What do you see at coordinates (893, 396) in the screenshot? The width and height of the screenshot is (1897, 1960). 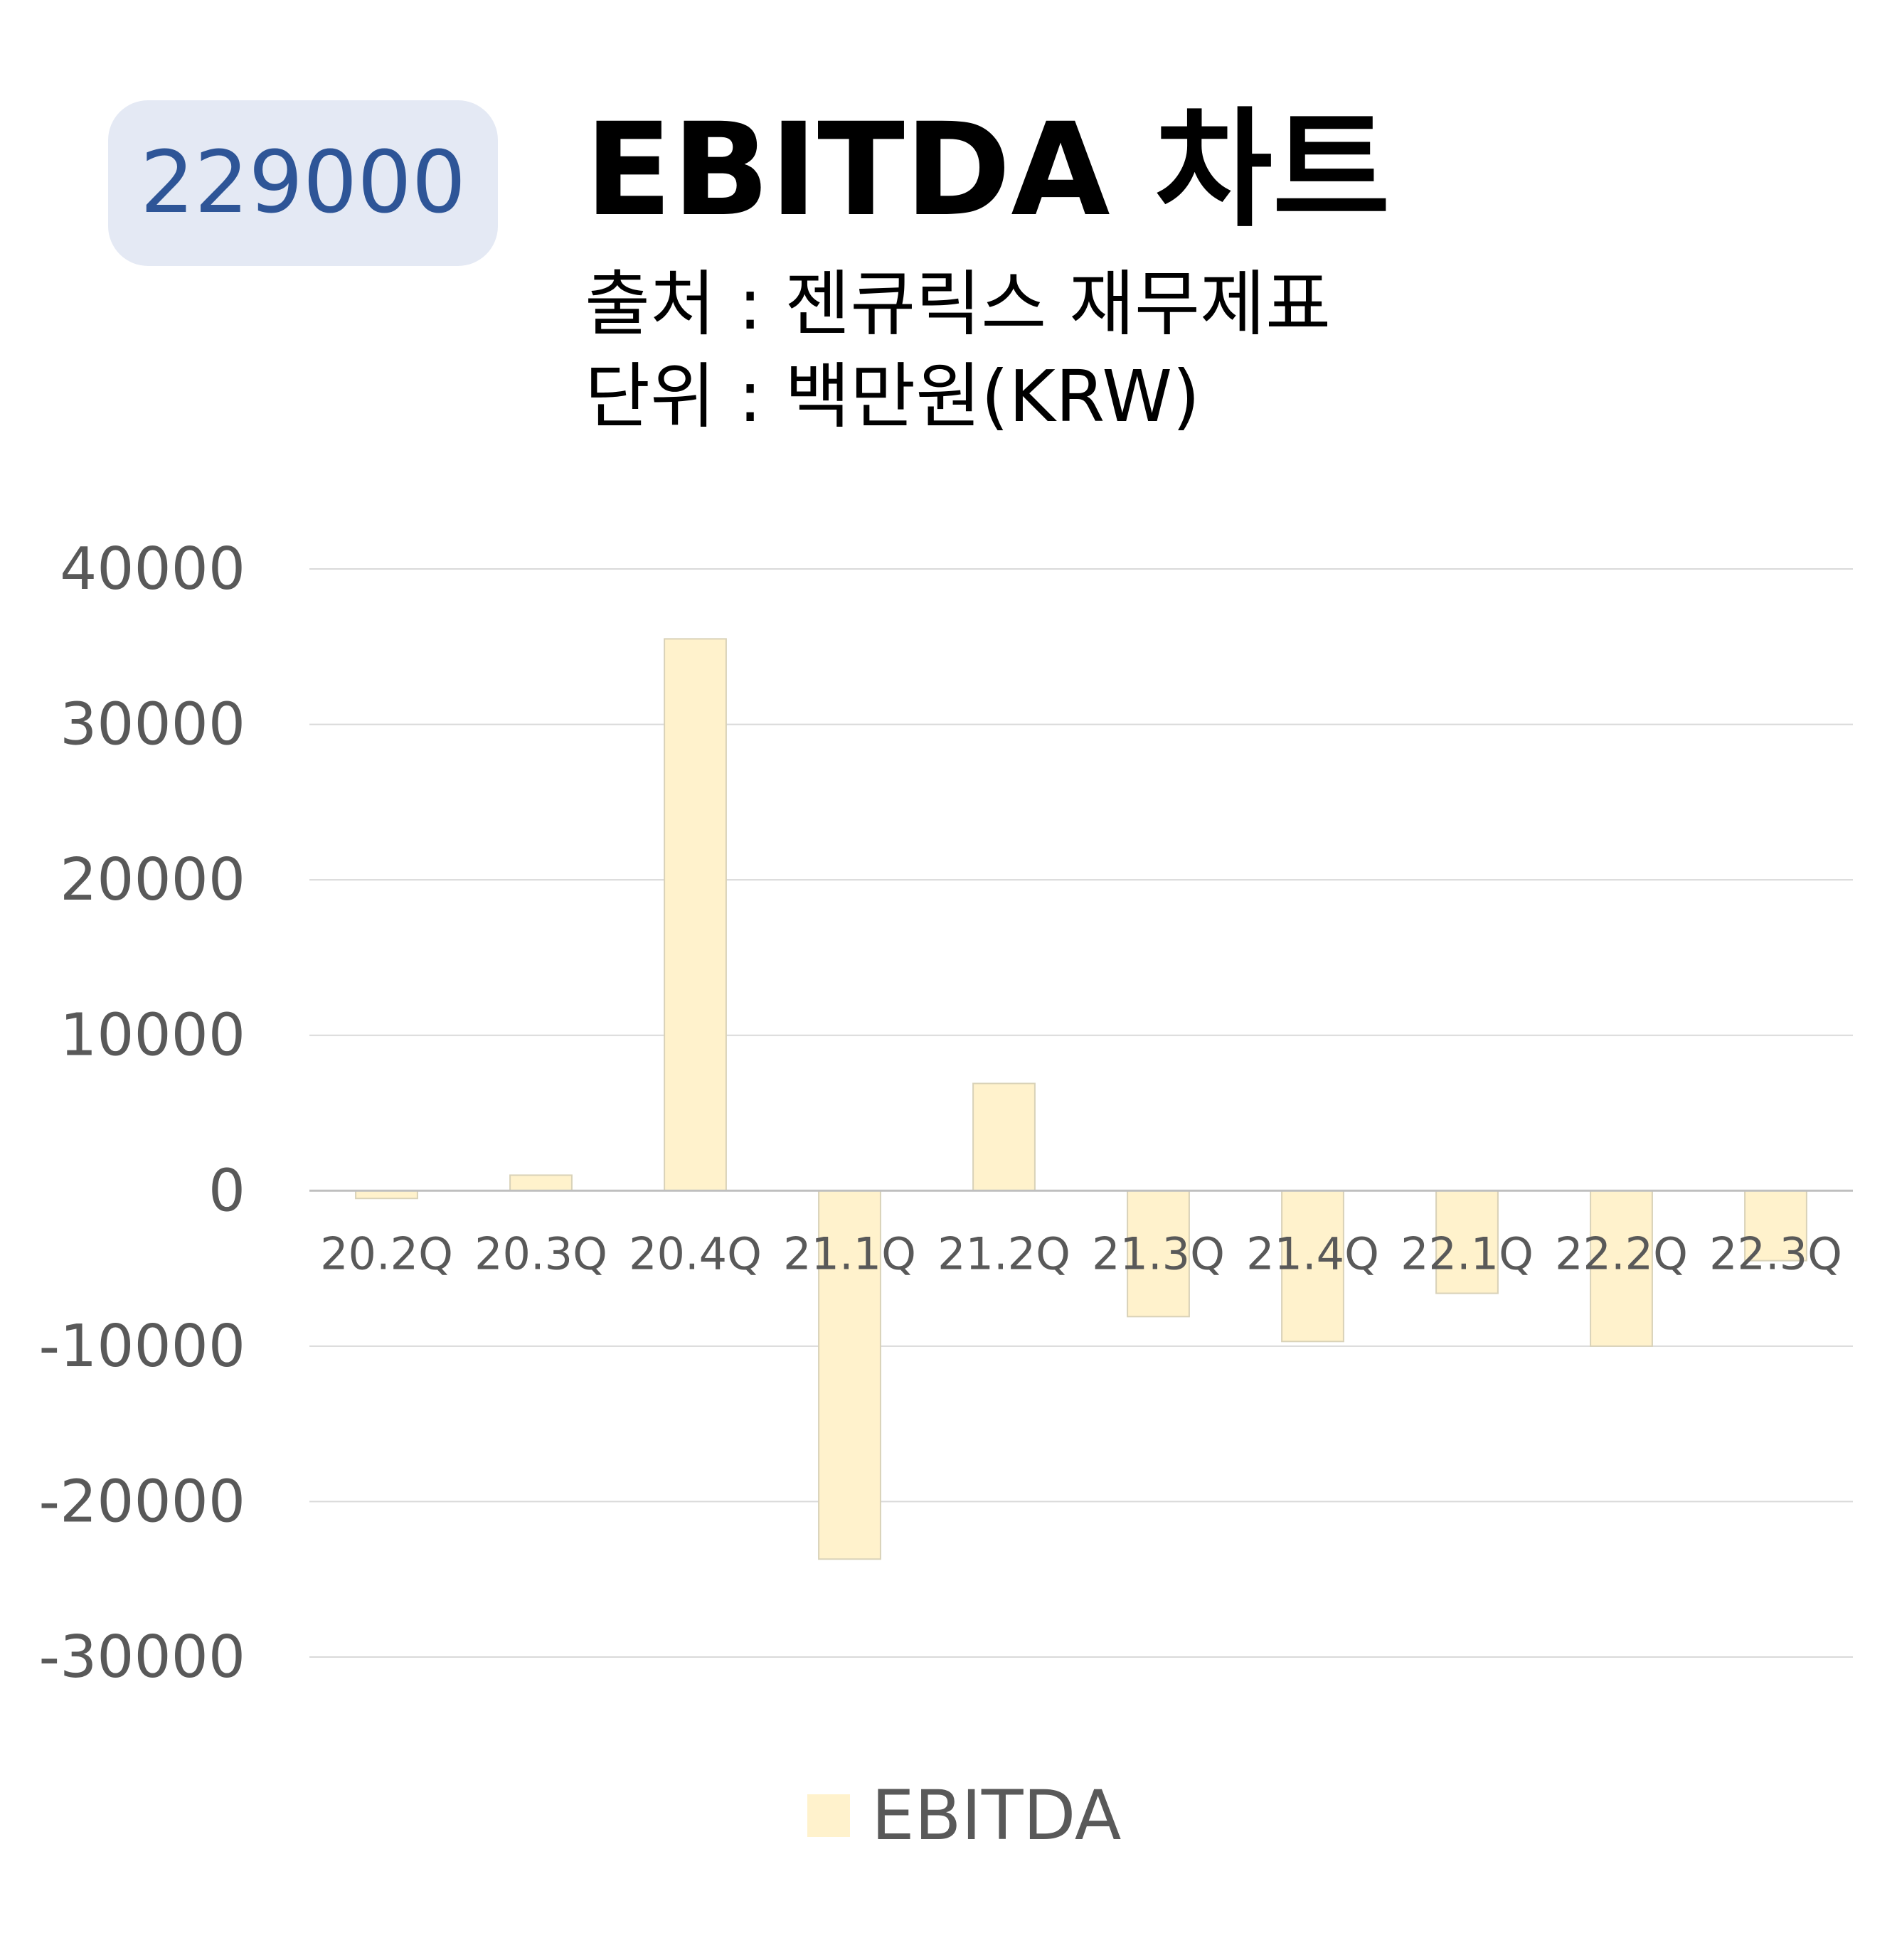 I see `chart-unit: 단위 : 백만원(KRW)` at bounding box center [893, 396].